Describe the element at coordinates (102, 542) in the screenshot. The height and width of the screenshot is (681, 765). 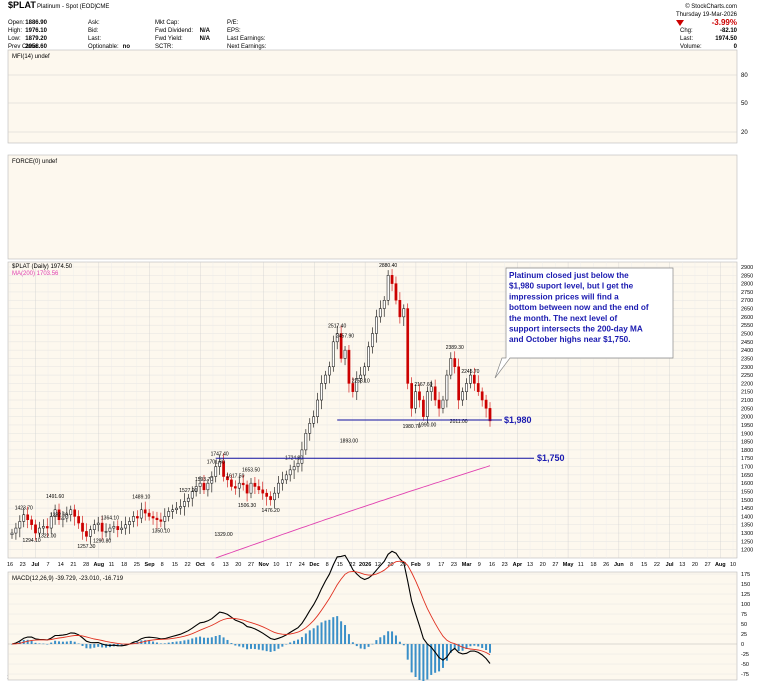
I see `price-data-label: 1290.80` at that location.